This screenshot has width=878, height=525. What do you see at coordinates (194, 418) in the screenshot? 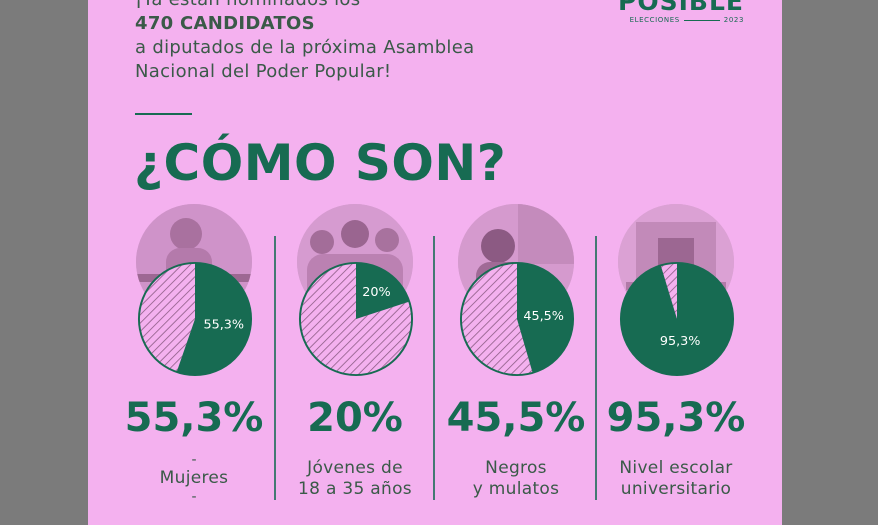
I see `big-value-mujeres: 55,3%` at bounding box center [194, 418].